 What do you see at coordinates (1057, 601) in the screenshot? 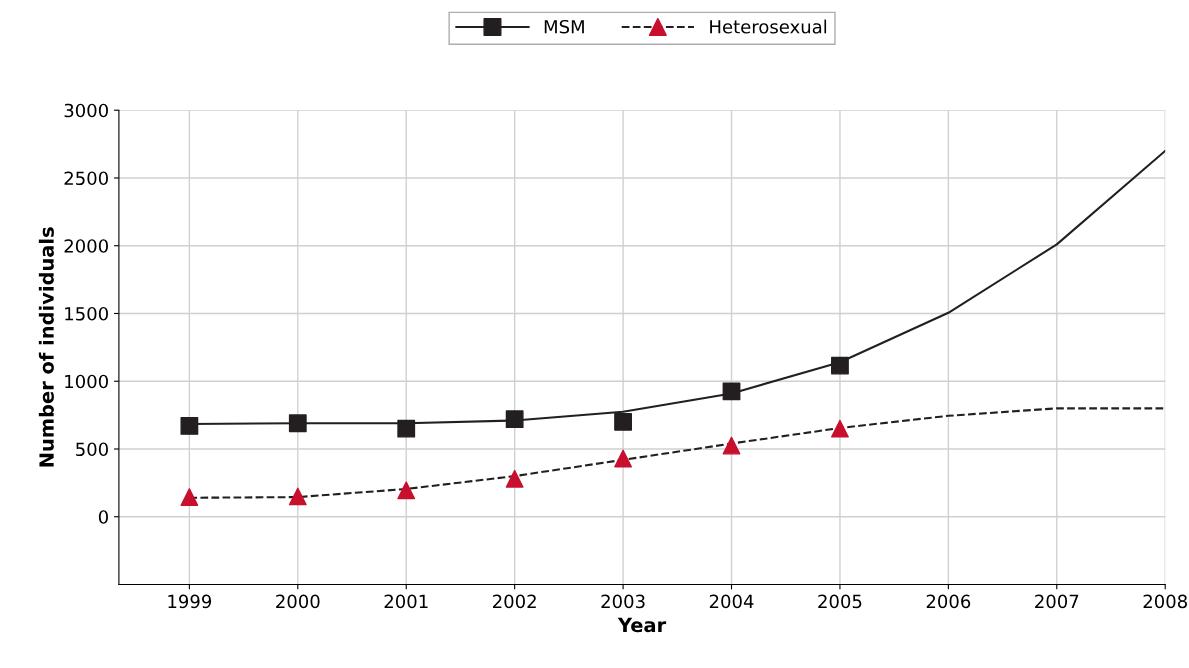
I see `x-tick-label: 2007` at bounding box center [1057, 601].